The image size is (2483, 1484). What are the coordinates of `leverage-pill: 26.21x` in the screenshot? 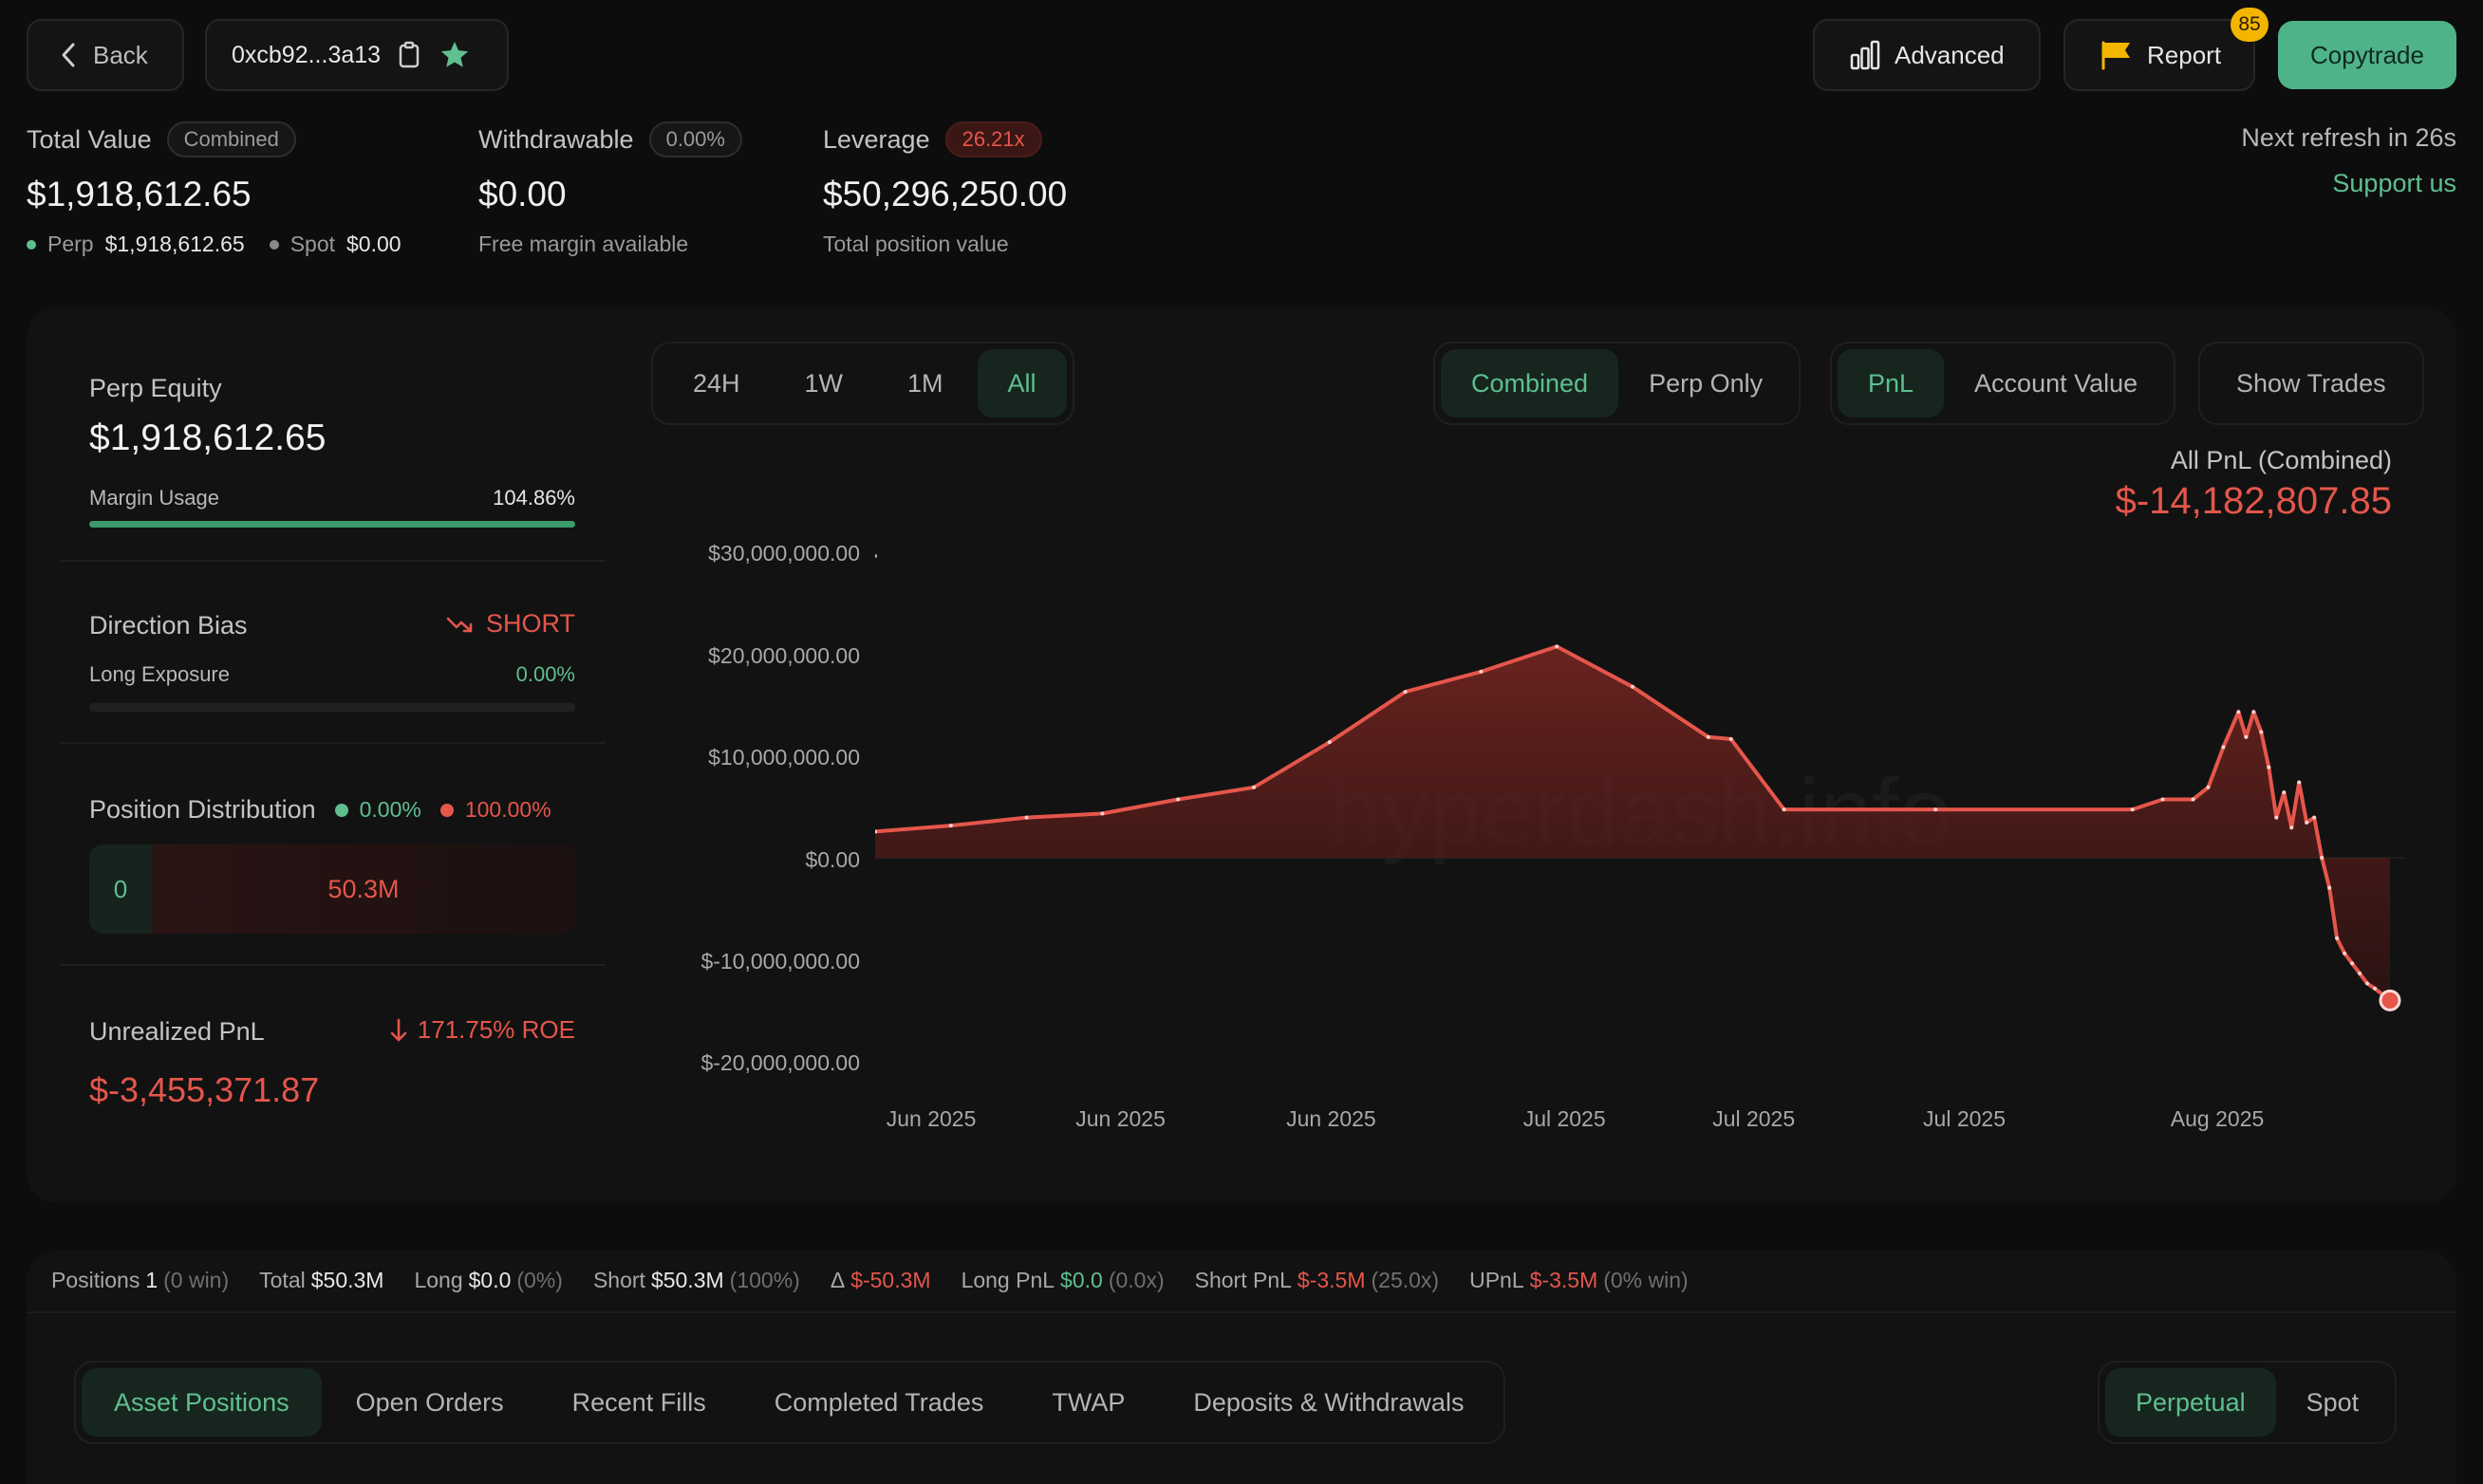 It's located at (993, 139).